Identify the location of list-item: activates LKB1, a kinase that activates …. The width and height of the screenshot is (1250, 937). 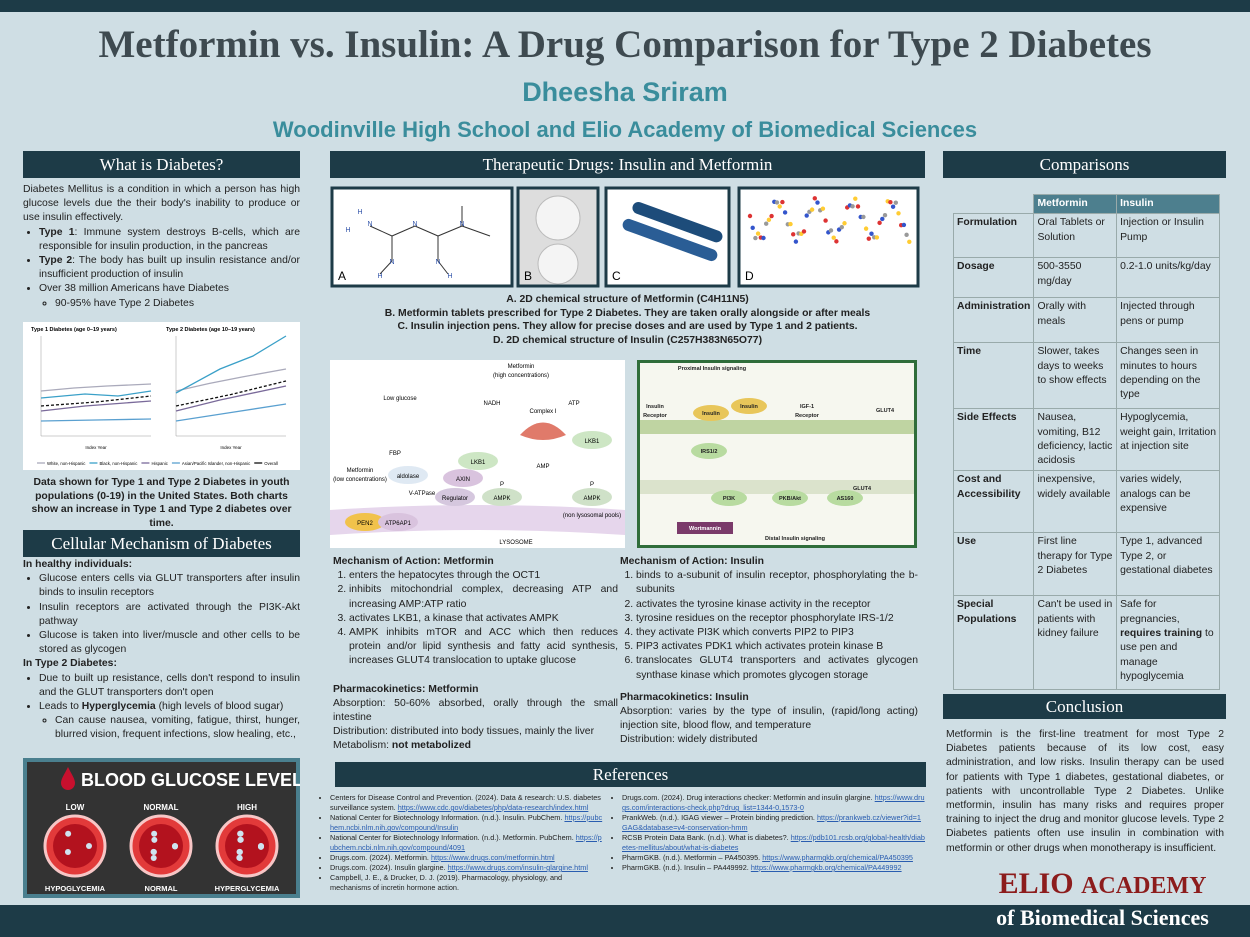
(483, 619).